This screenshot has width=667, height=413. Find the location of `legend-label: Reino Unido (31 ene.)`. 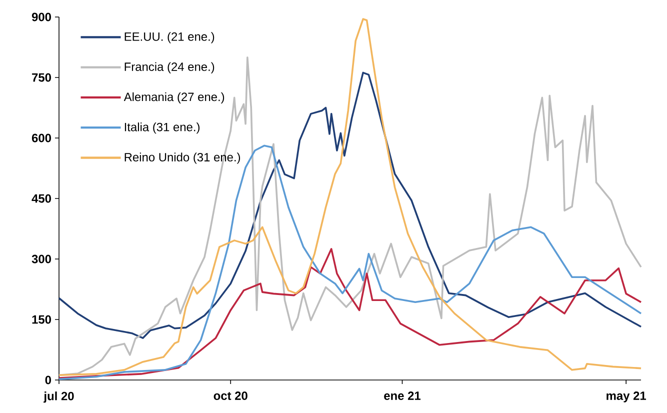

legend-label: Reino Unido (31 ene.) is located at coordinates (182, 158).